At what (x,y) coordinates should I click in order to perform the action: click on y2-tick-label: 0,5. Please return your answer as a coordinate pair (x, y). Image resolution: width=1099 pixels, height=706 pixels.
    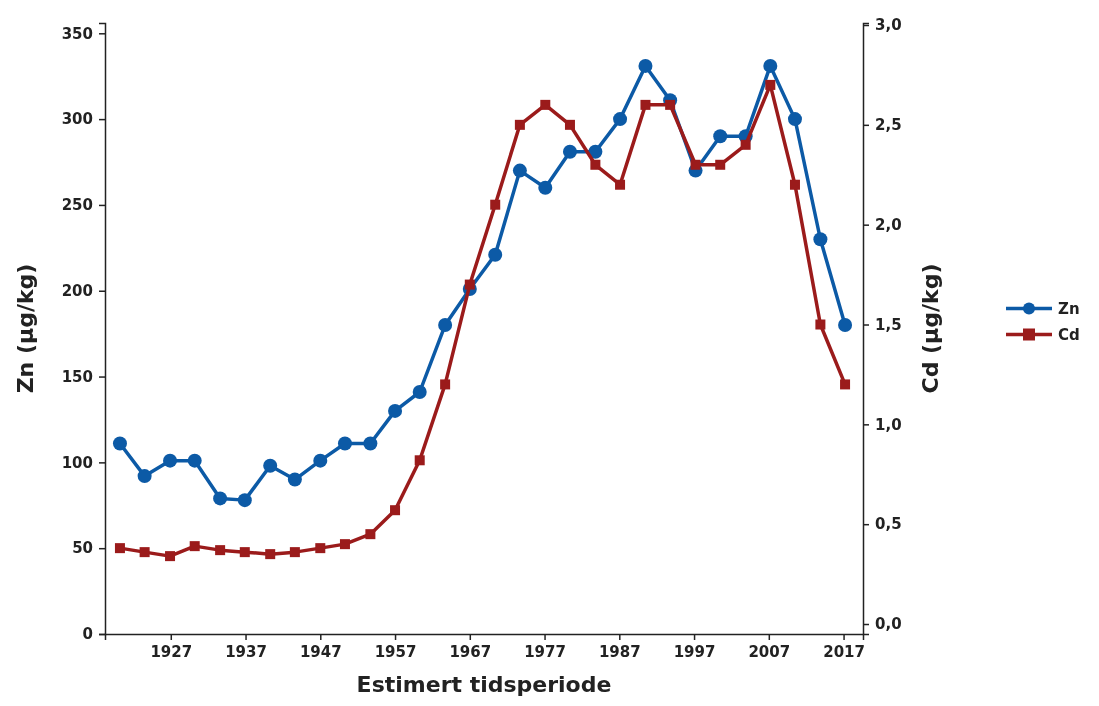
    Looking at the image, I should click on (888, 524).